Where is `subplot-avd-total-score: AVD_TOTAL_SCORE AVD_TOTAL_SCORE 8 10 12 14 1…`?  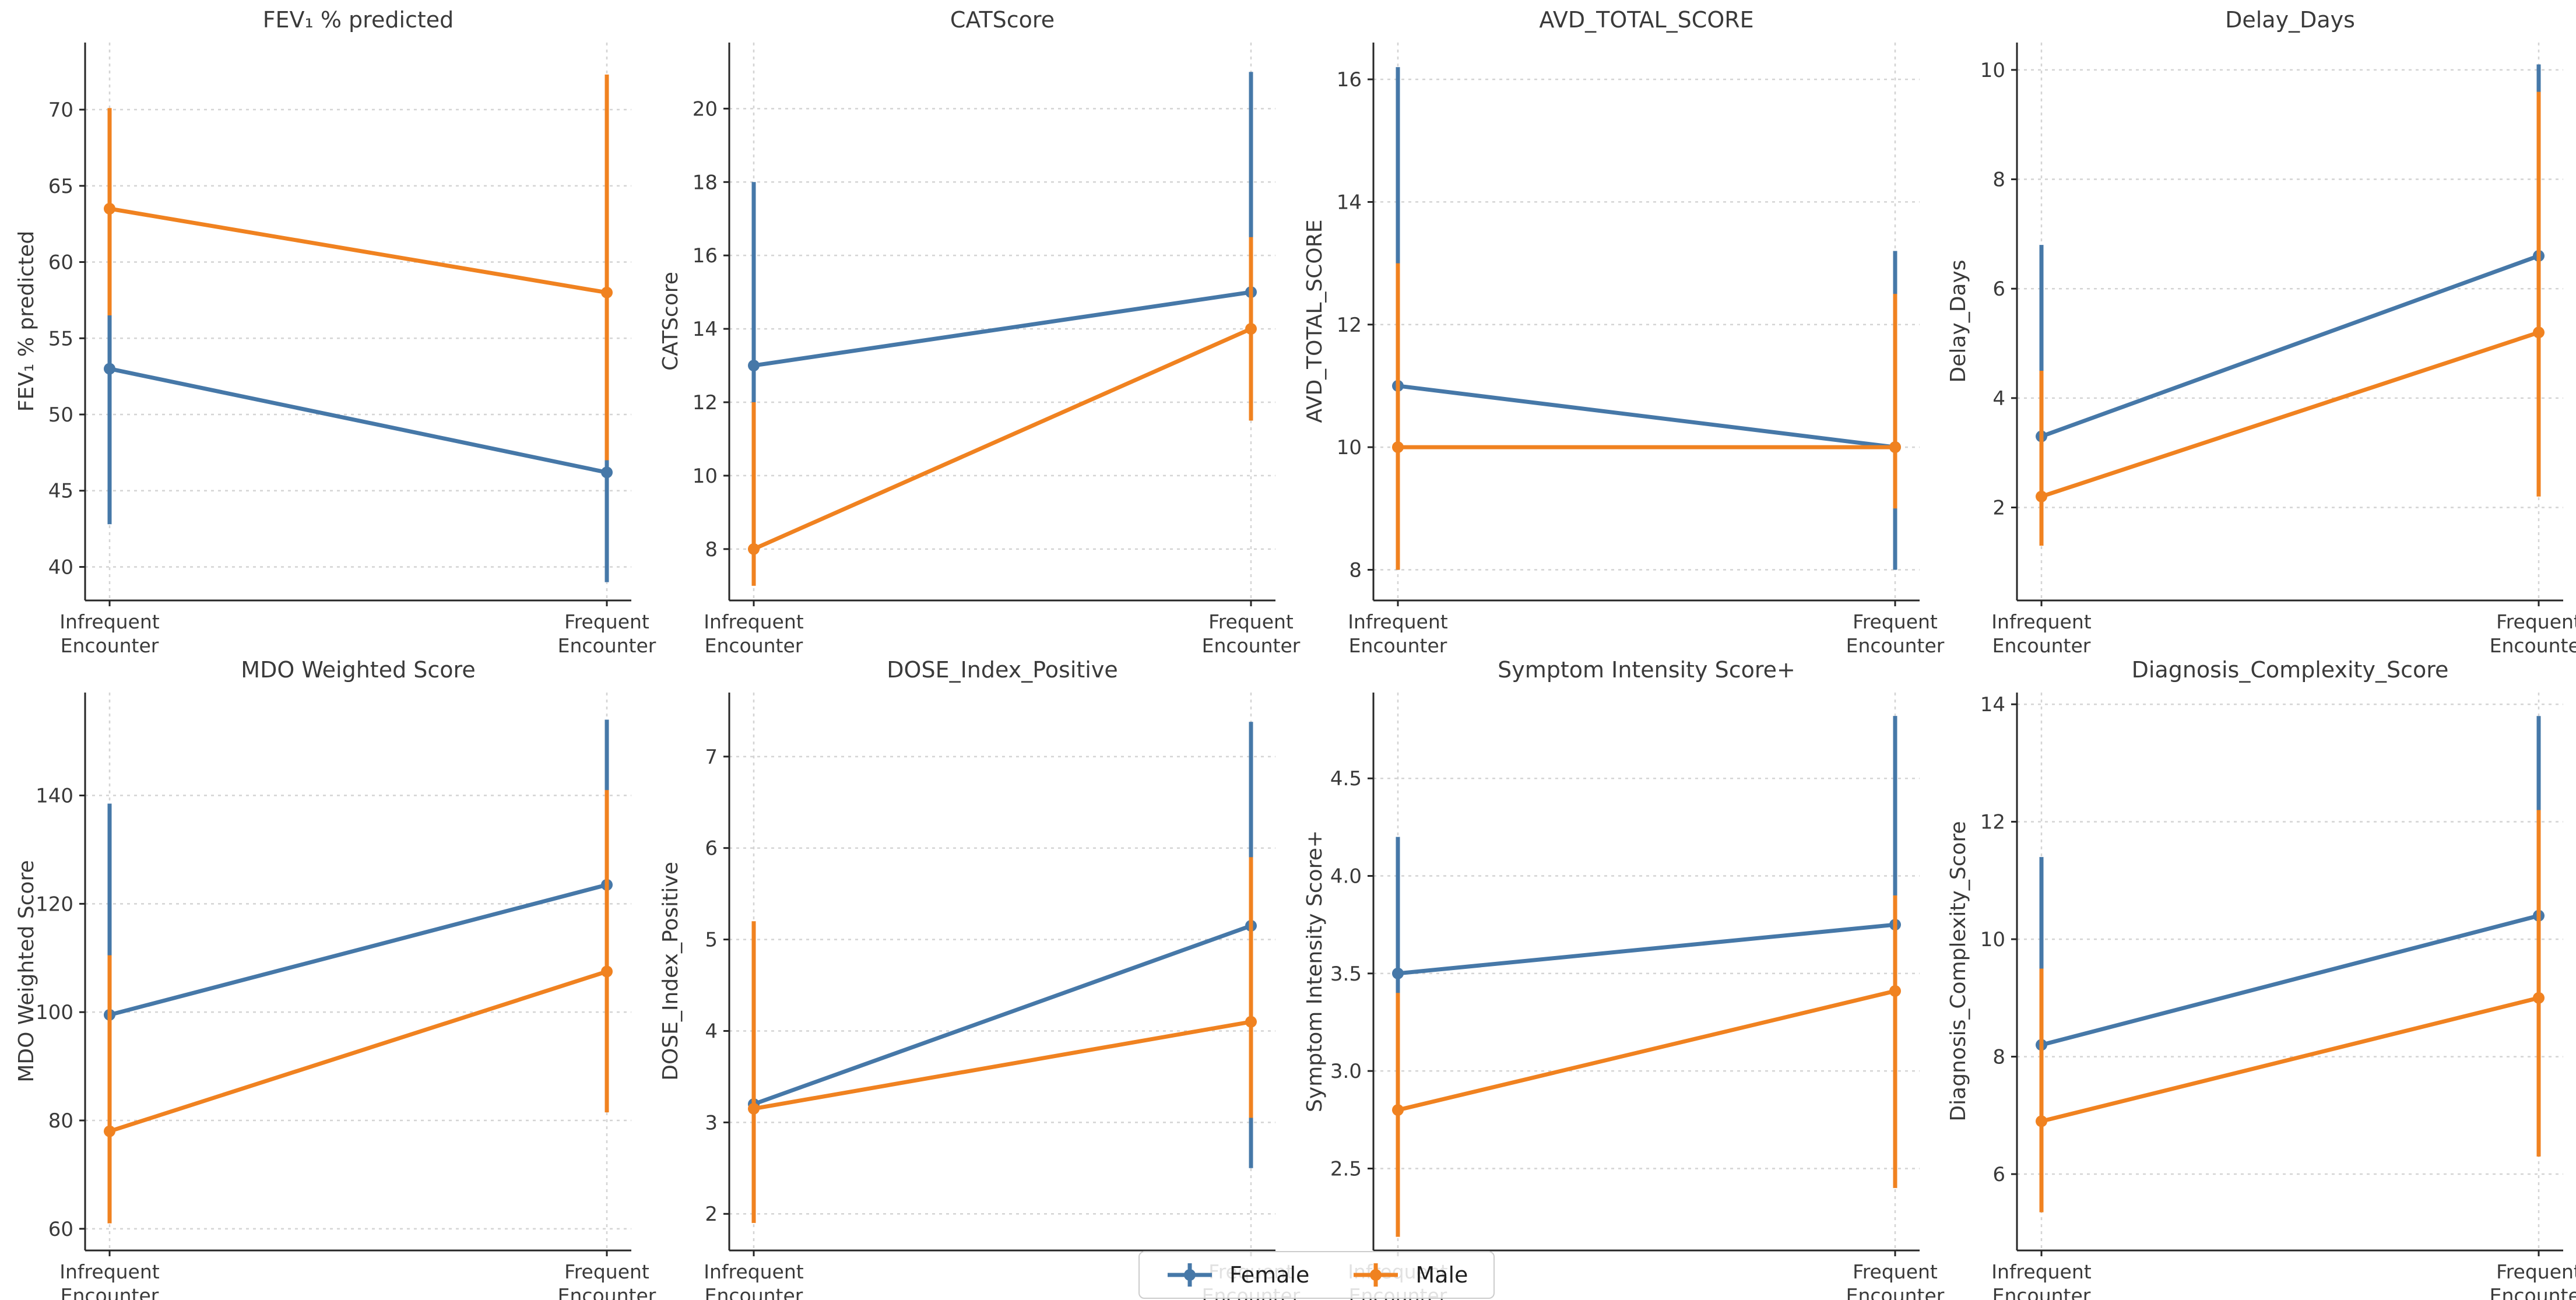 subplot-avd-total-score: AVD_TOTAL_SCORE AVD_TOTAL_SCORE 8 10 12 14 1… is located at coordinates (1616, 328).